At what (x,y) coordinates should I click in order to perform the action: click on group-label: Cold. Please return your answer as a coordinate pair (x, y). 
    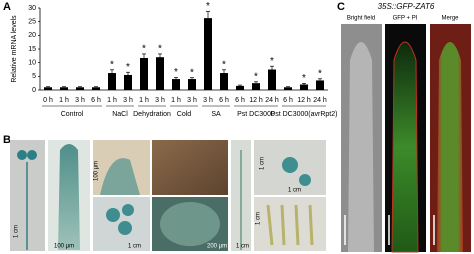
    Looking at the image, I should click on (184, 114).